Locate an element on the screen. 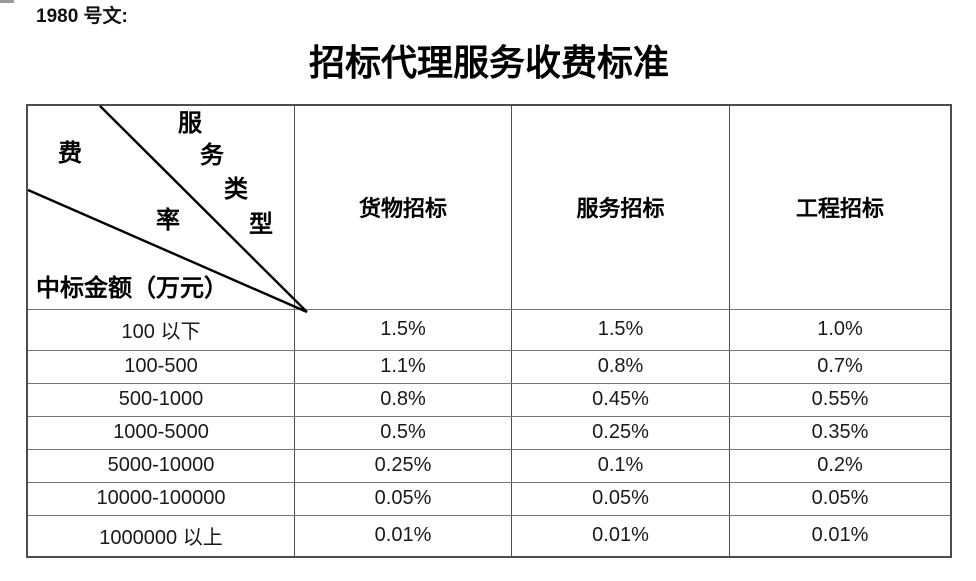  corner-label-service-type-char: 型 is located at coordinates (261, 225).